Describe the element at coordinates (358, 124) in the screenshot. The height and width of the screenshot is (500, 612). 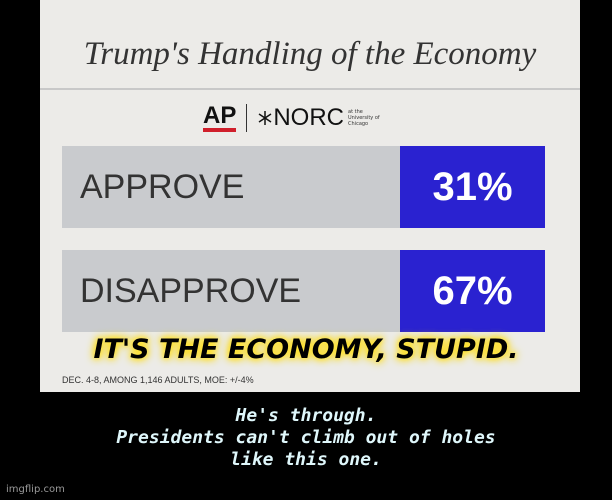
I see `norc-sub-line: Chicago` at that location.